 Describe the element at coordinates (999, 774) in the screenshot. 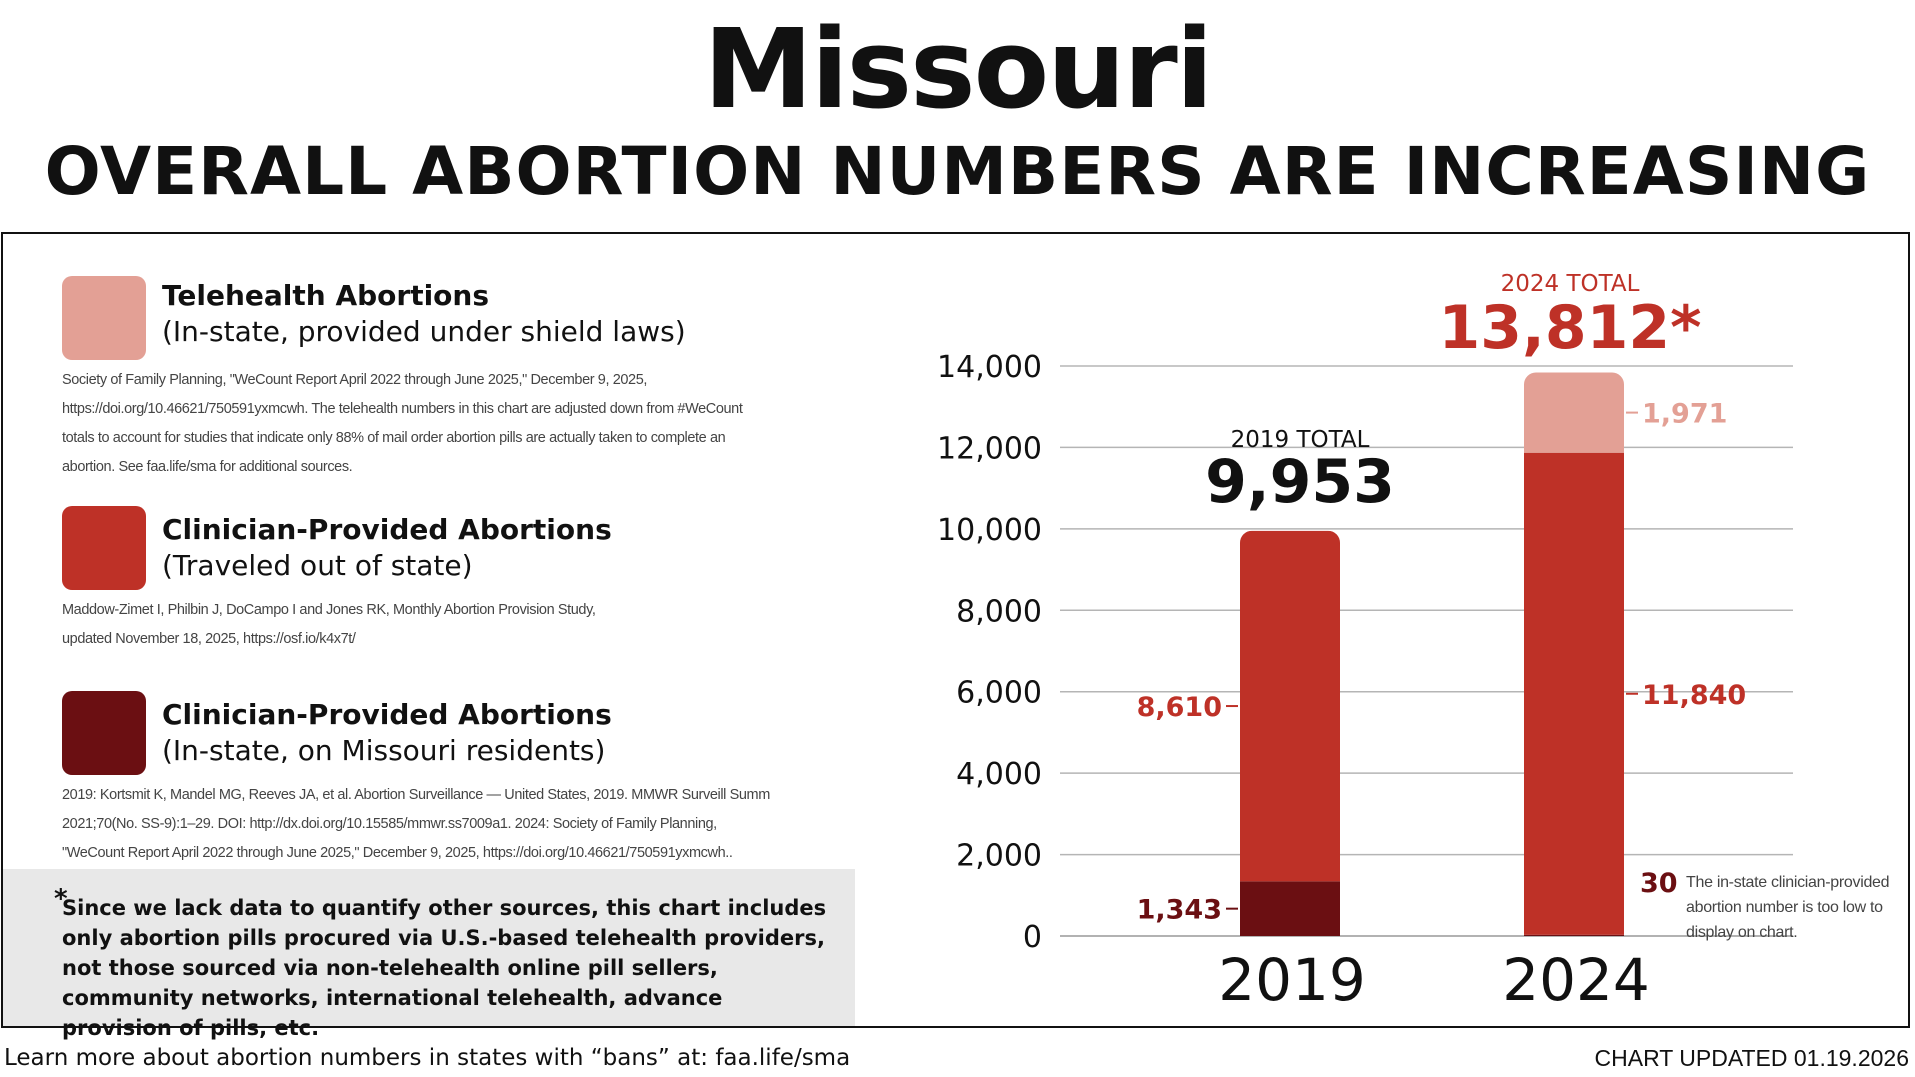

I see `y-tick-label: 4,000` at that location.